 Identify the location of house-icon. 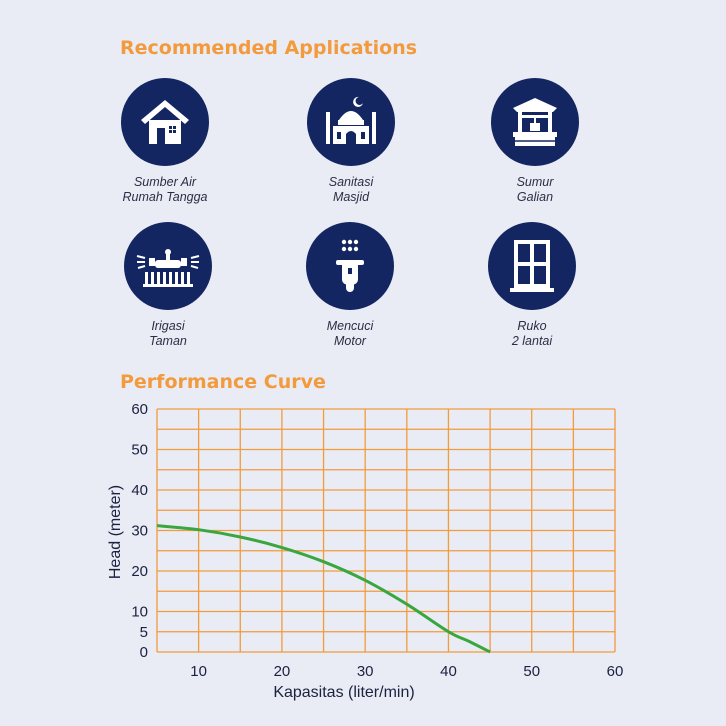
(165, 122).